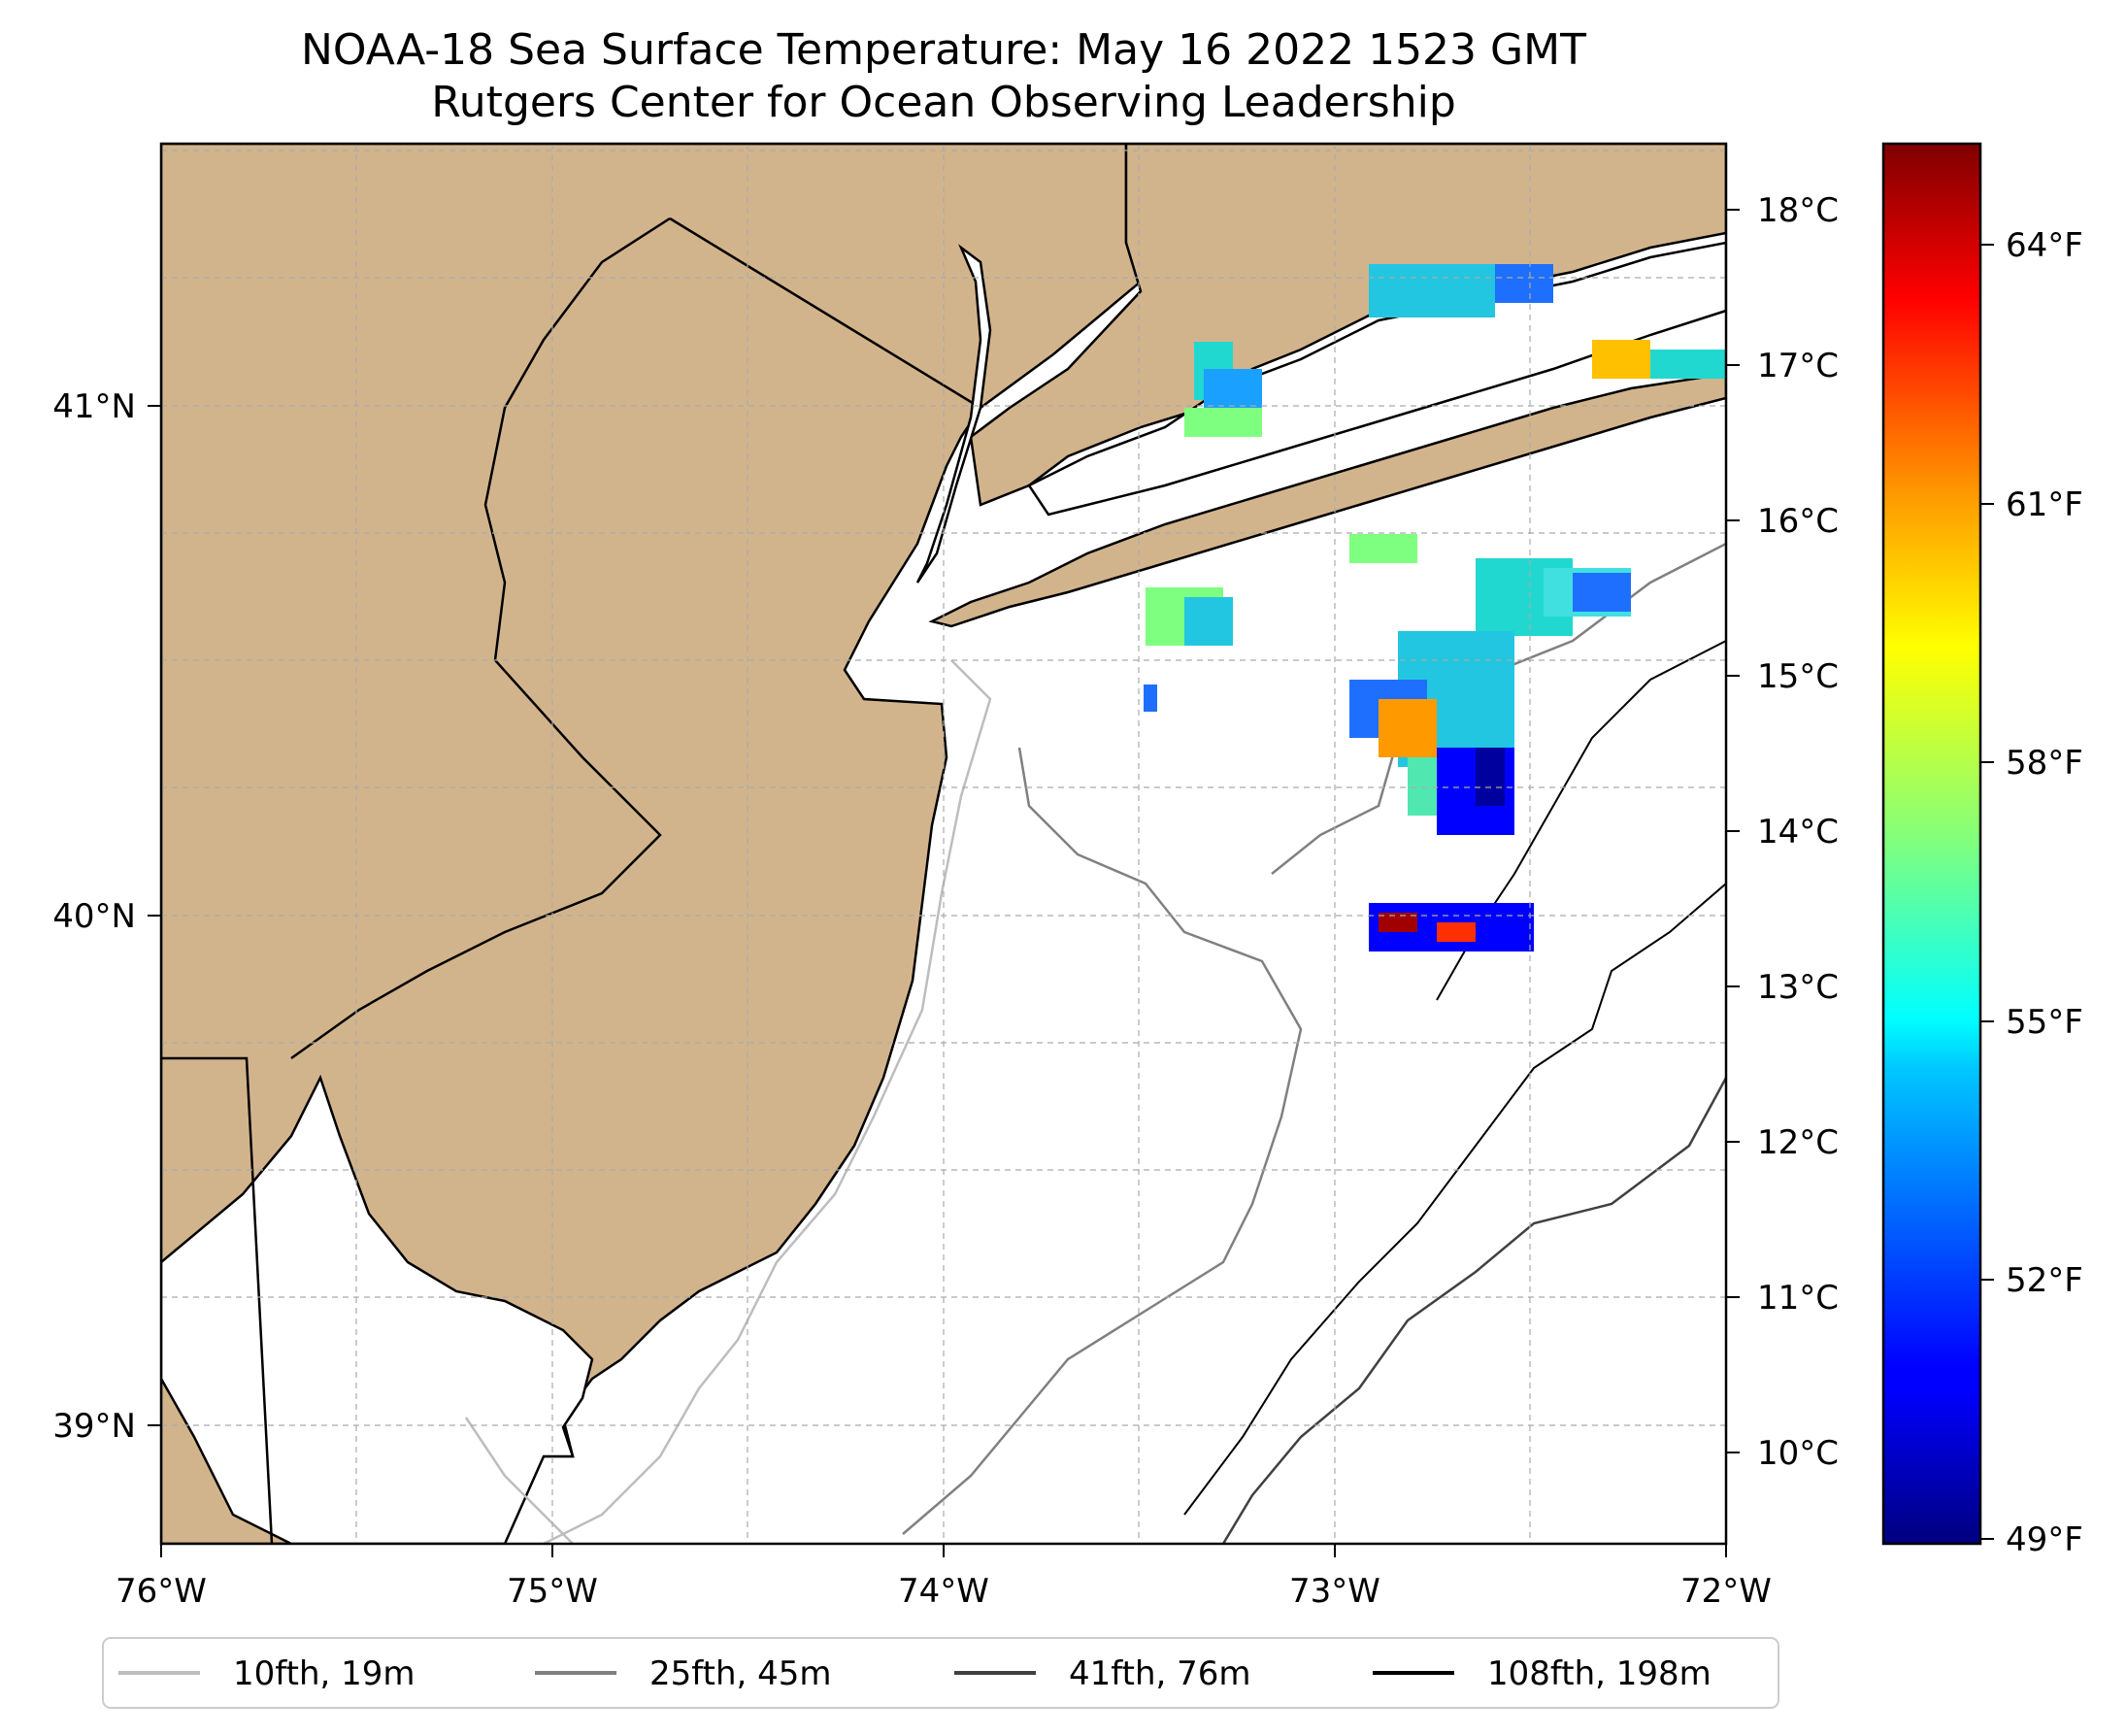  I want to click on fahrenheit-tick-label: 64°F, so click(2044, 245).